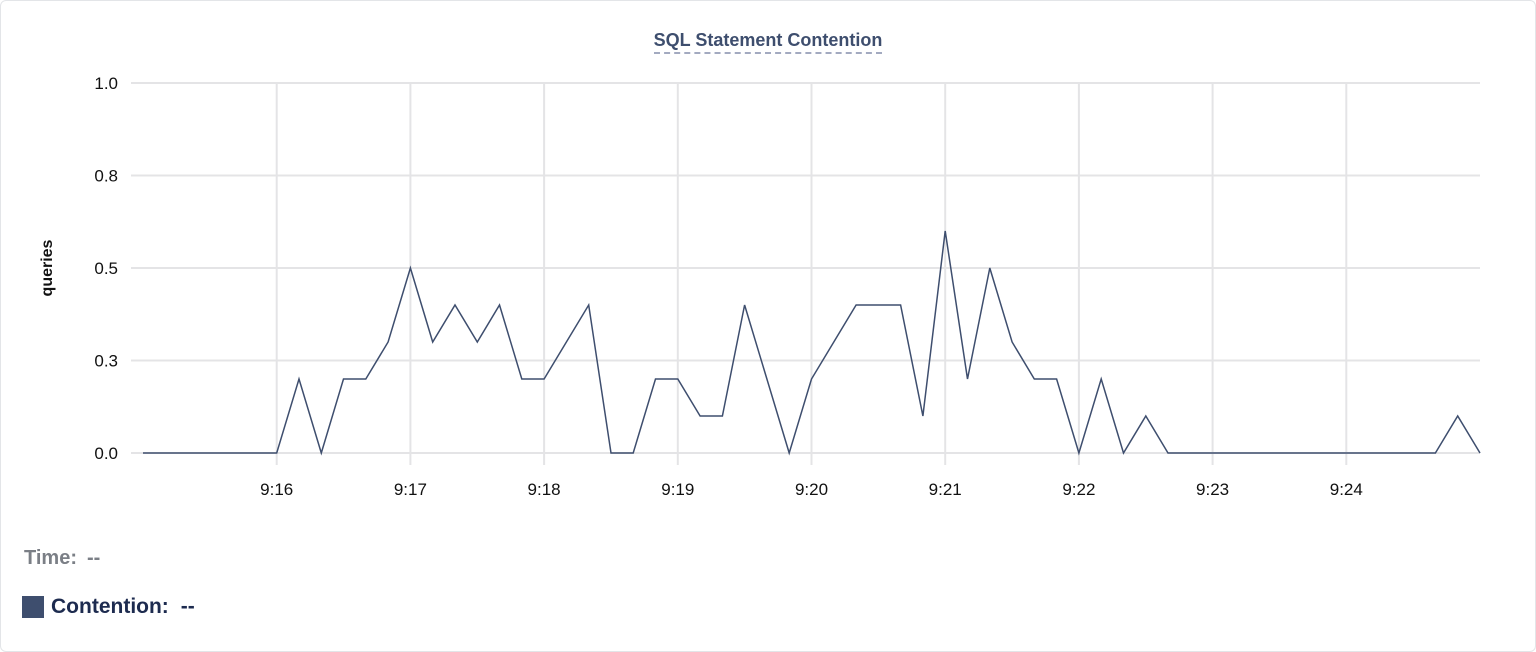  What do you see at coordinates (945, 489) in the screenshot?
I see `x-tick-label: 9:21` at bounding box center [945, 489].